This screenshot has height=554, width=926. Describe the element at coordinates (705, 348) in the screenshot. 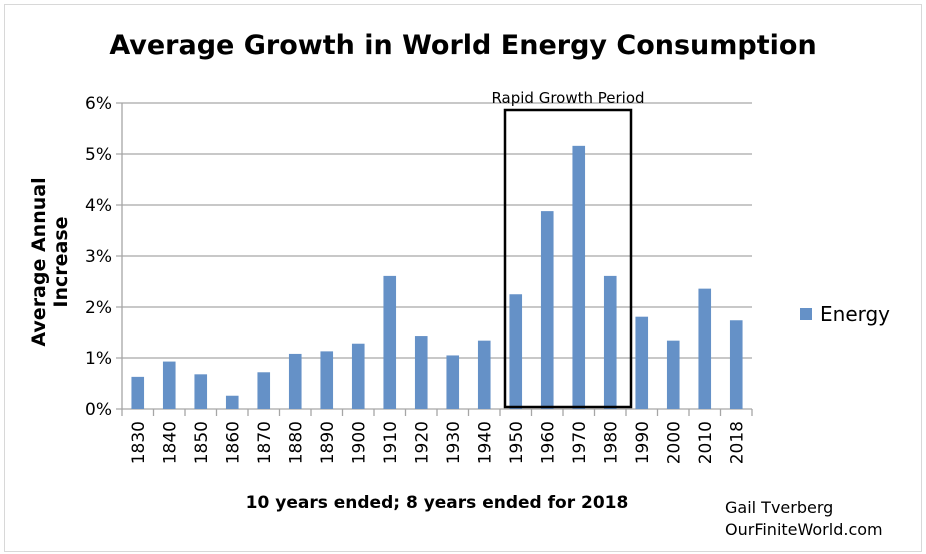

I see `bar-2010` at that location.